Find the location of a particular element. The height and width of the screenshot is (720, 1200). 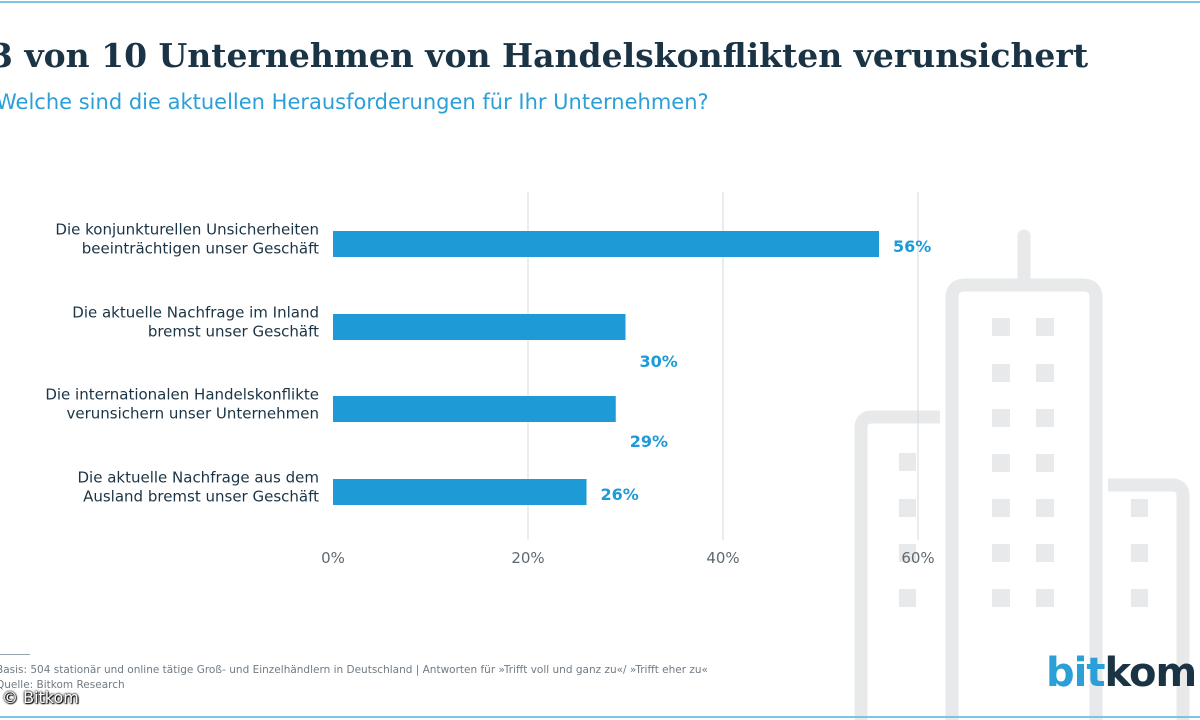

building-tall is located at coordinates (1024, 499).